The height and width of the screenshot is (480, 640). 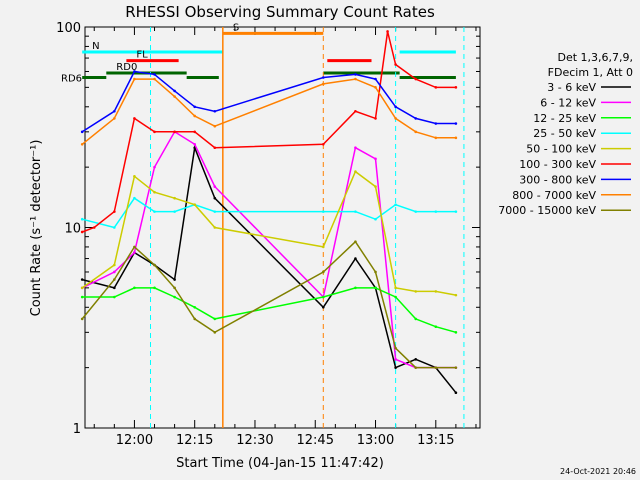 I want to click on legend-header-line: FDecim 1, Att 0, so click(x=590, y=72).